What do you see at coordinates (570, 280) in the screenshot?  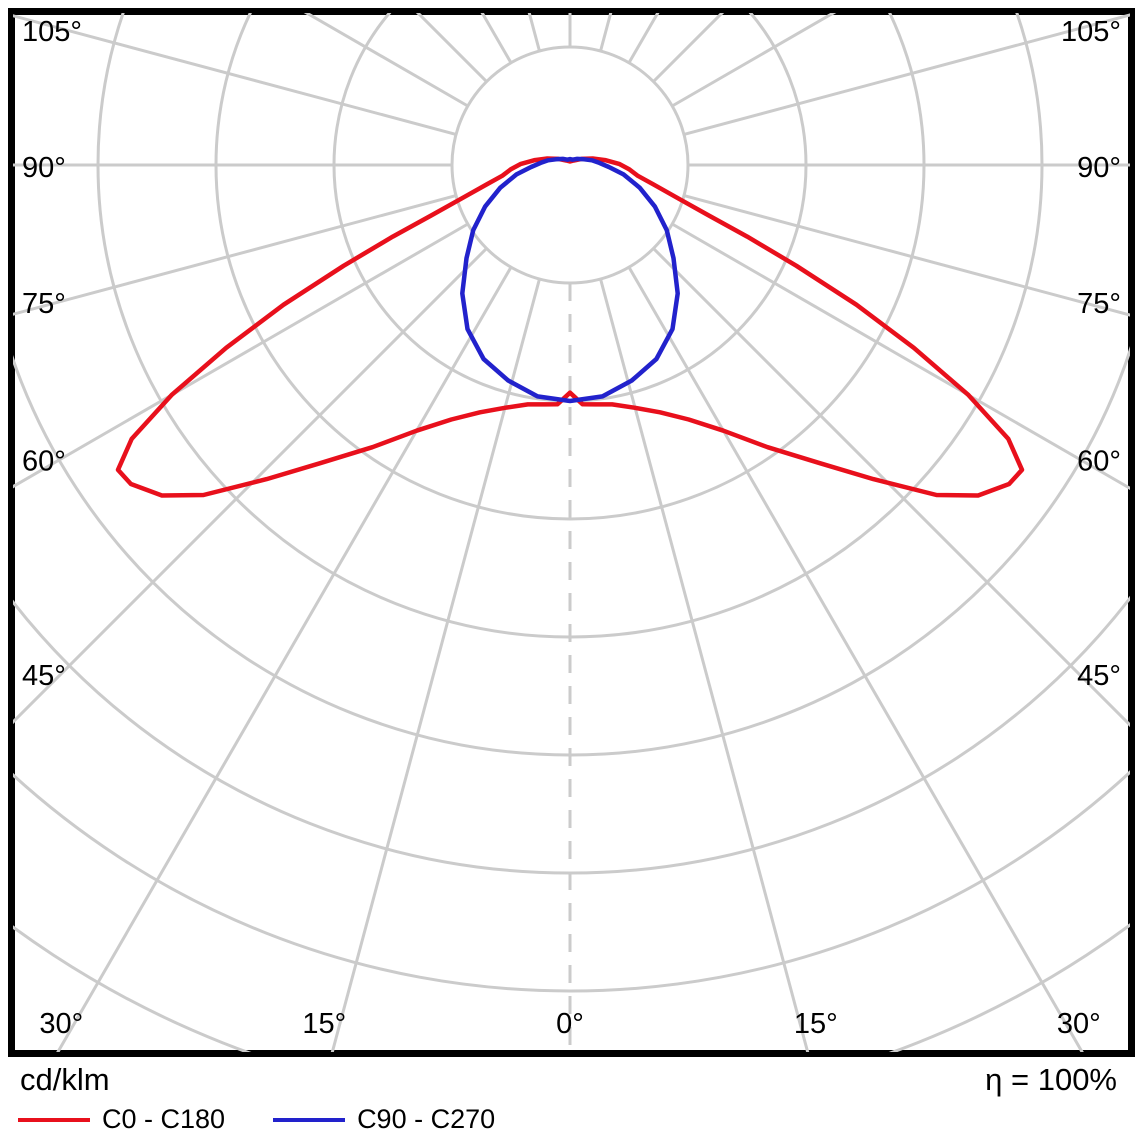 I see `series-curve-c90-c270` at bounding box center [570, 280].